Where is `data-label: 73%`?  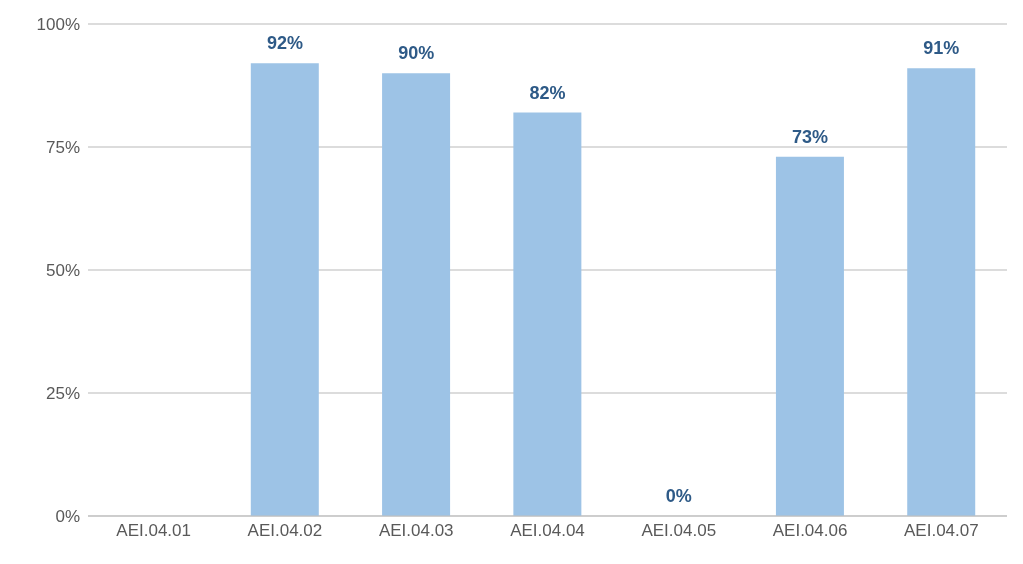 data-label: 73% is located at coordinates (810, 136).